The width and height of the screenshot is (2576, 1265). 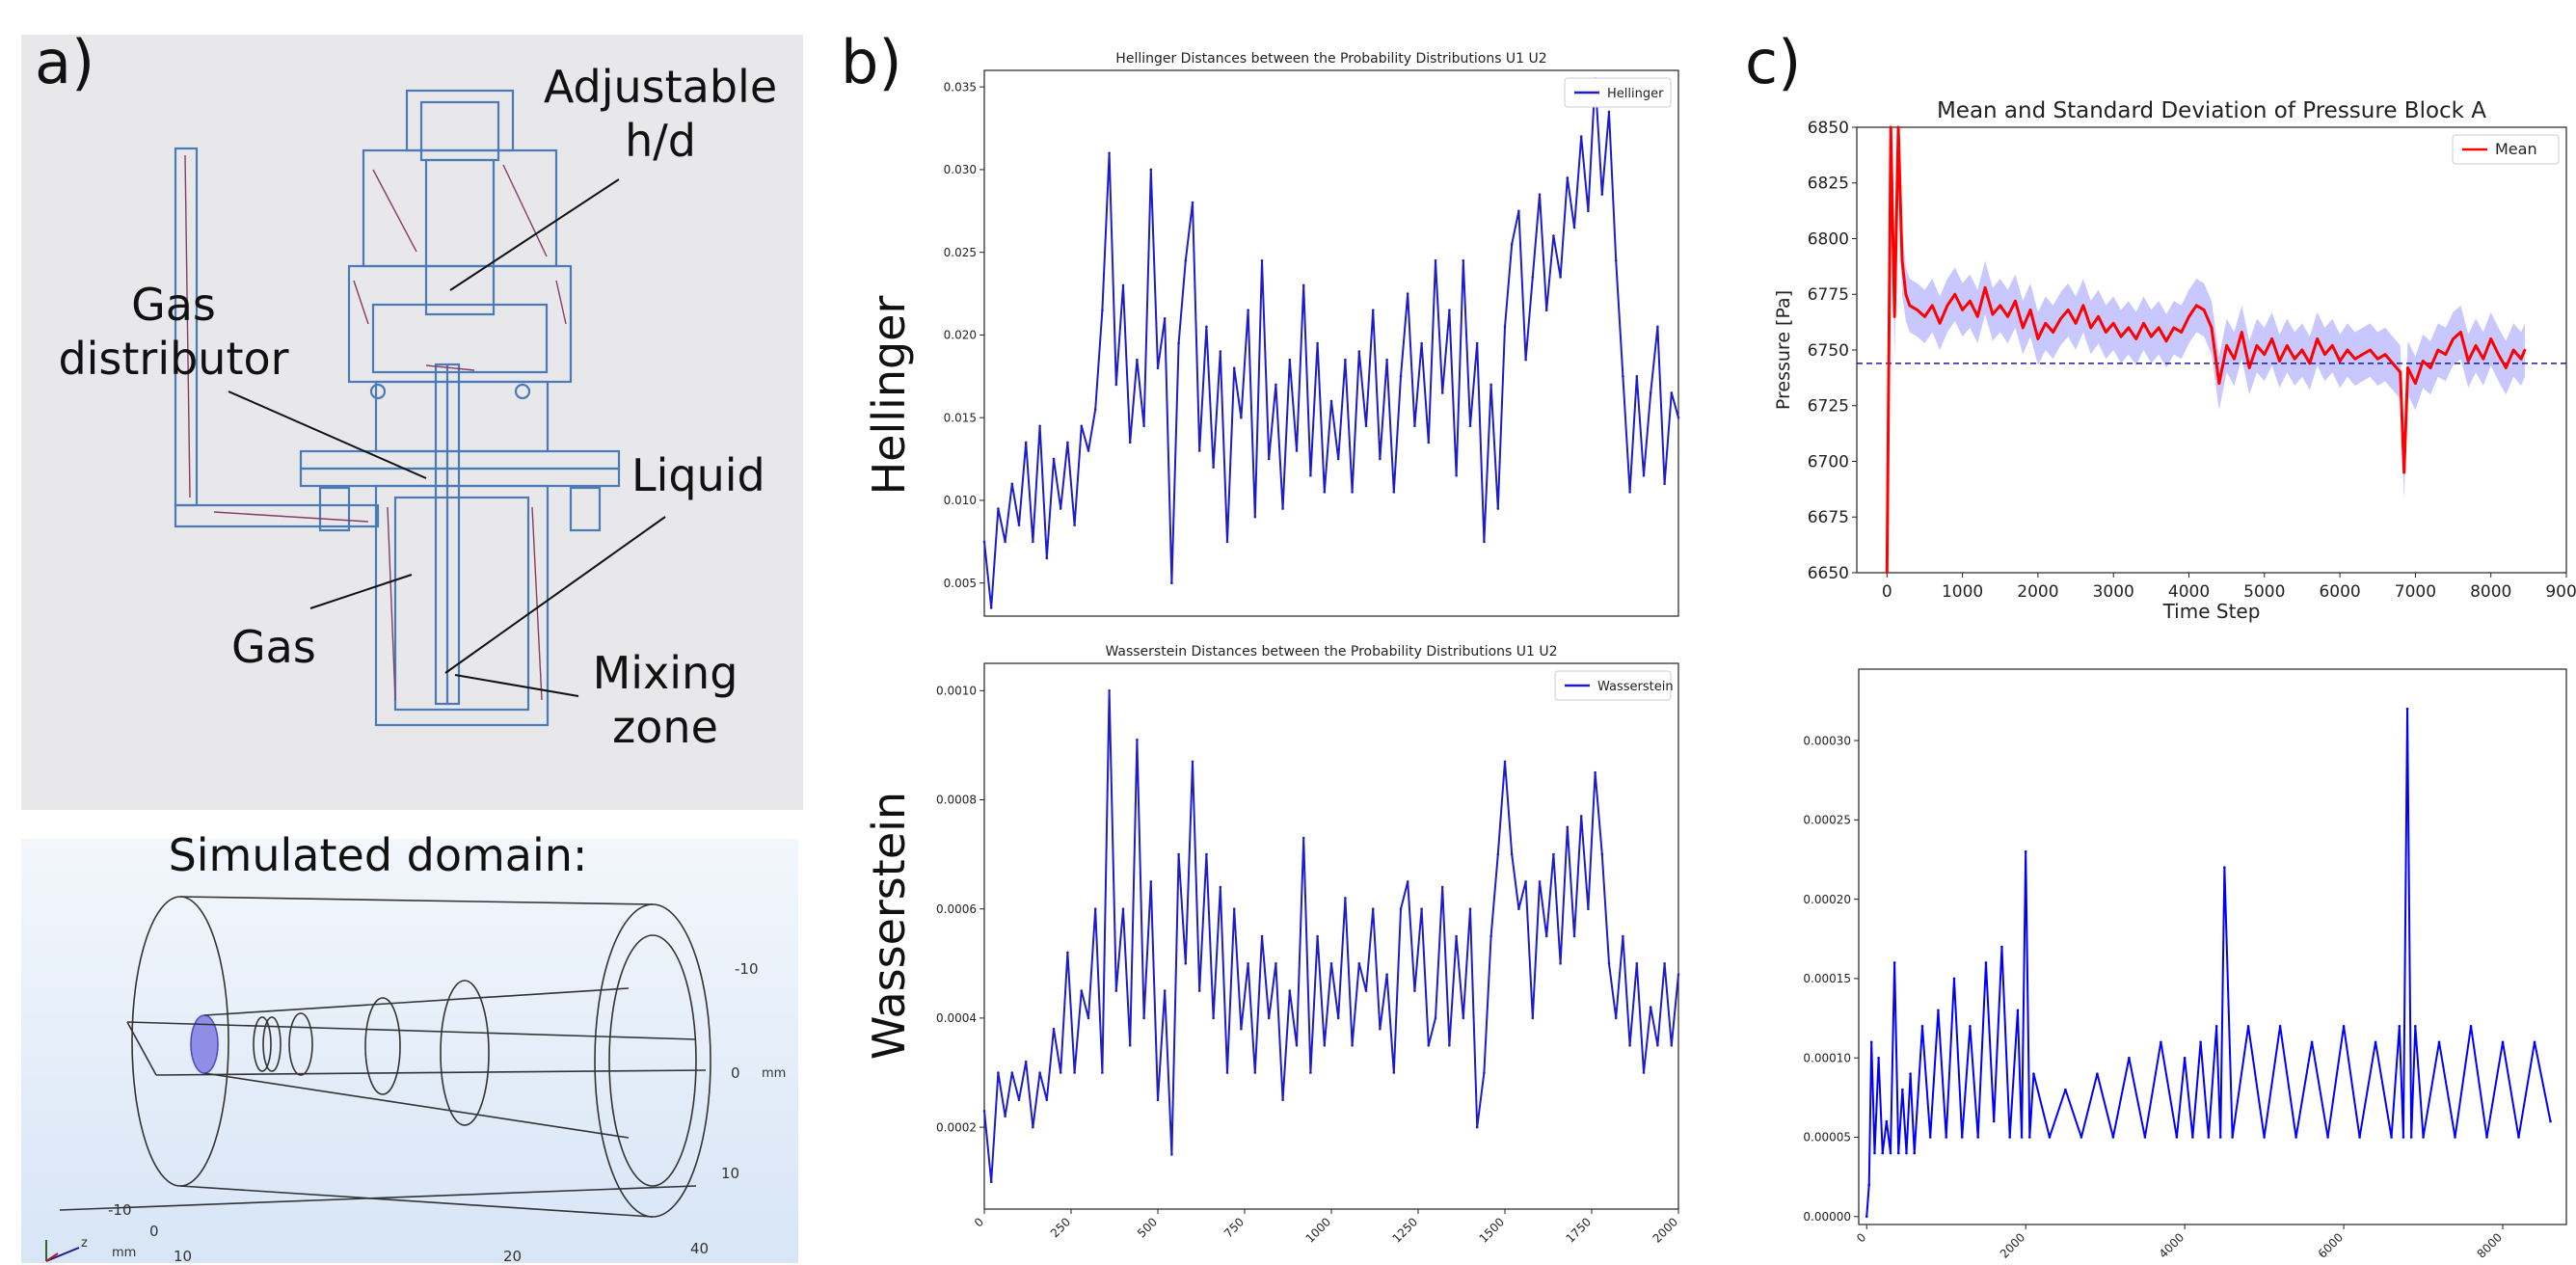 What do you see at coordinates (1829, 239) in the screenshot?
I see `y-tick-label: 6800` at bounding box center [1829, 239].